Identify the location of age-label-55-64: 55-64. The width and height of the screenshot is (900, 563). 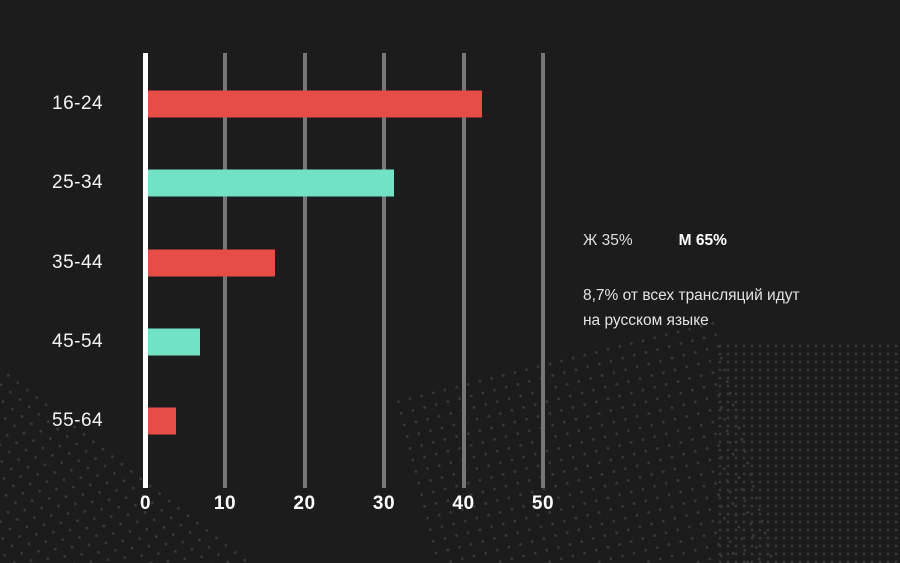
(78, 421).